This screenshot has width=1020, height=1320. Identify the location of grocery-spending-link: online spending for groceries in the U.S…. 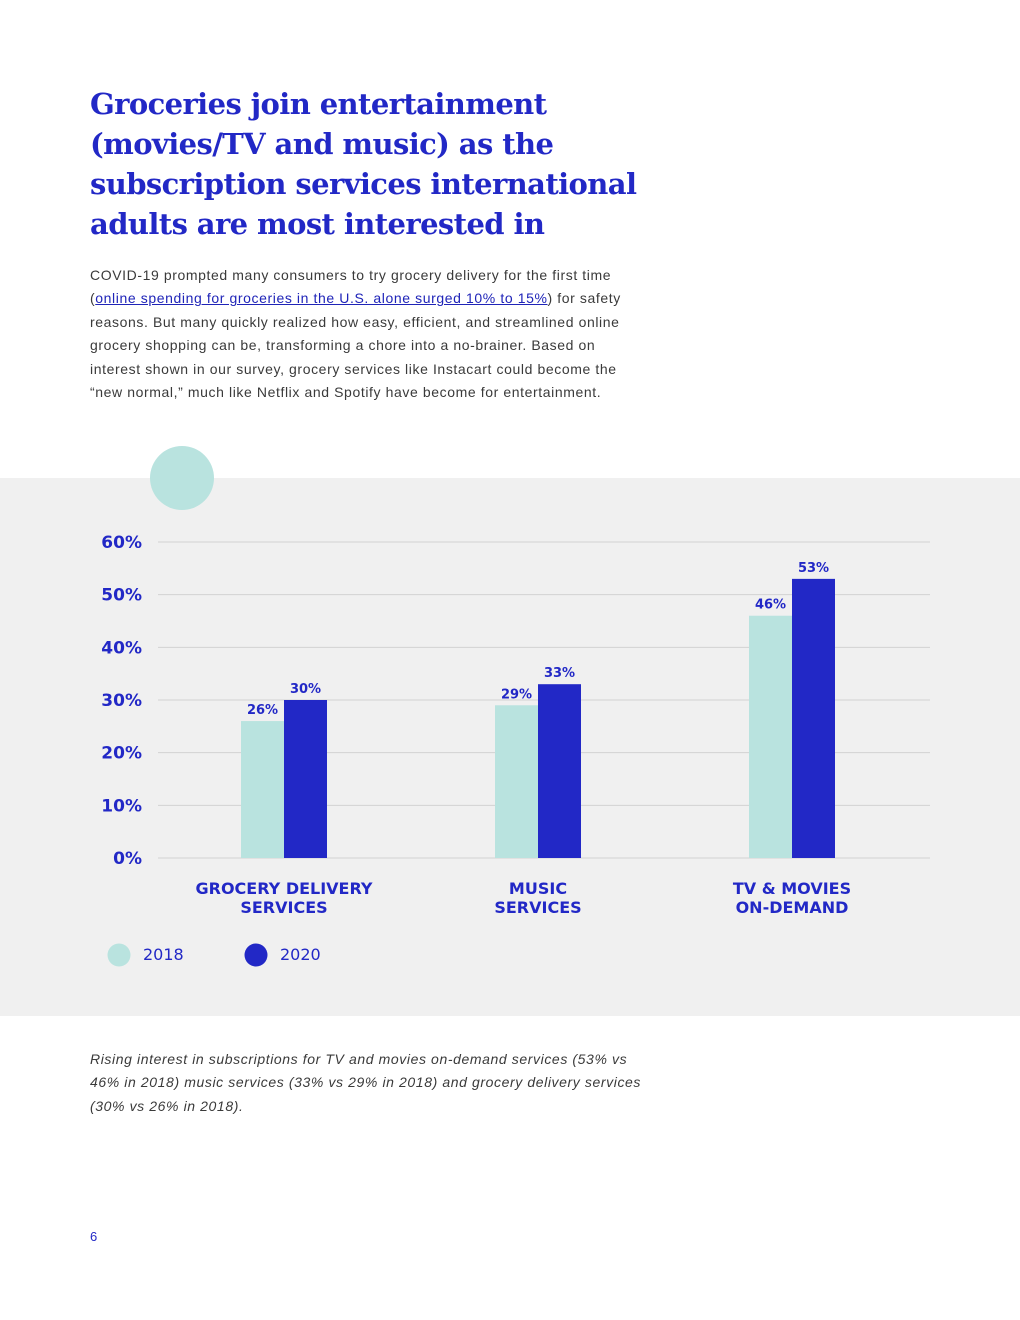
(321, 298).